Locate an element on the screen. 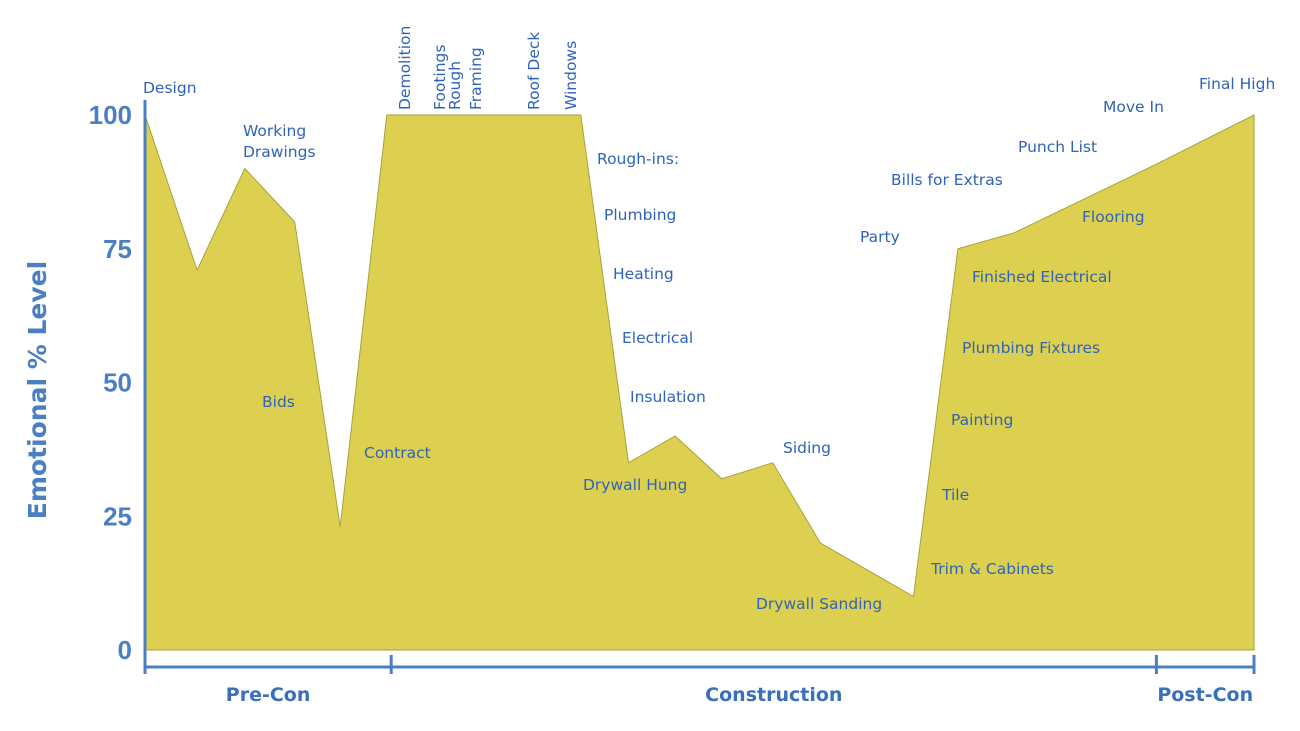 This screenshot has height=731, width=1300. y-tick-label-0: 0 is located at coordinates (125, 650).